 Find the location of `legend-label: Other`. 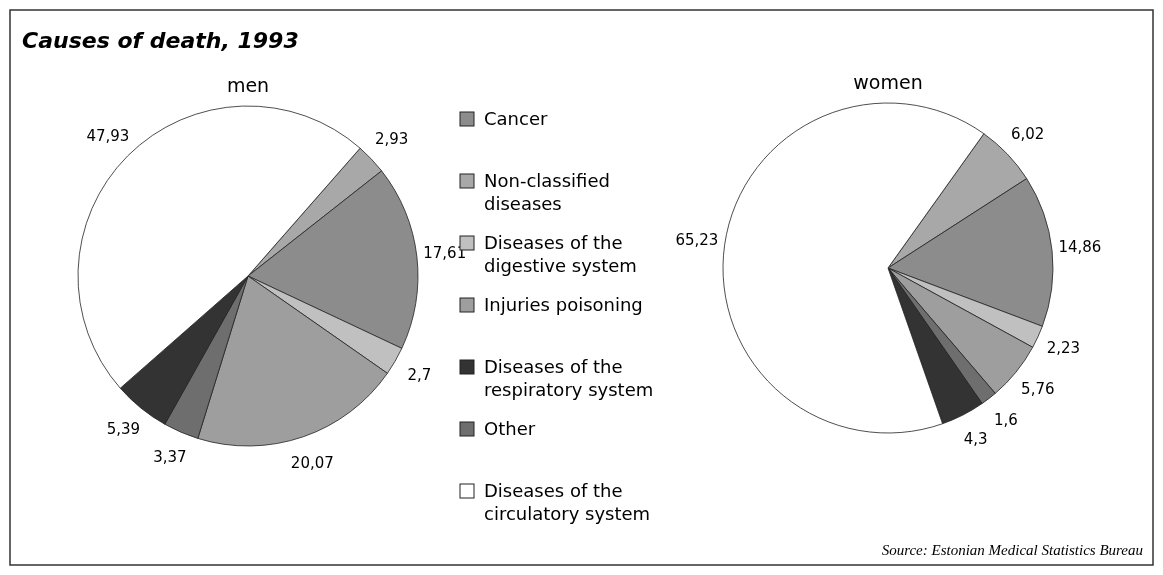

legend-label: Other is located at coordinates (510, 428).